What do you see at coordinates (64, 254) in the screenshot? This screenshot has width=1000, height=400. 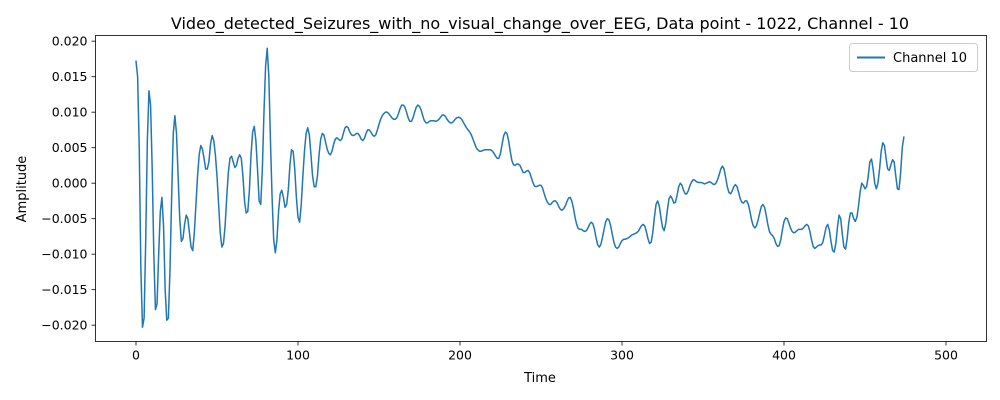 I see `y-tick-label: −0.010` at bounding box center [64, 254].